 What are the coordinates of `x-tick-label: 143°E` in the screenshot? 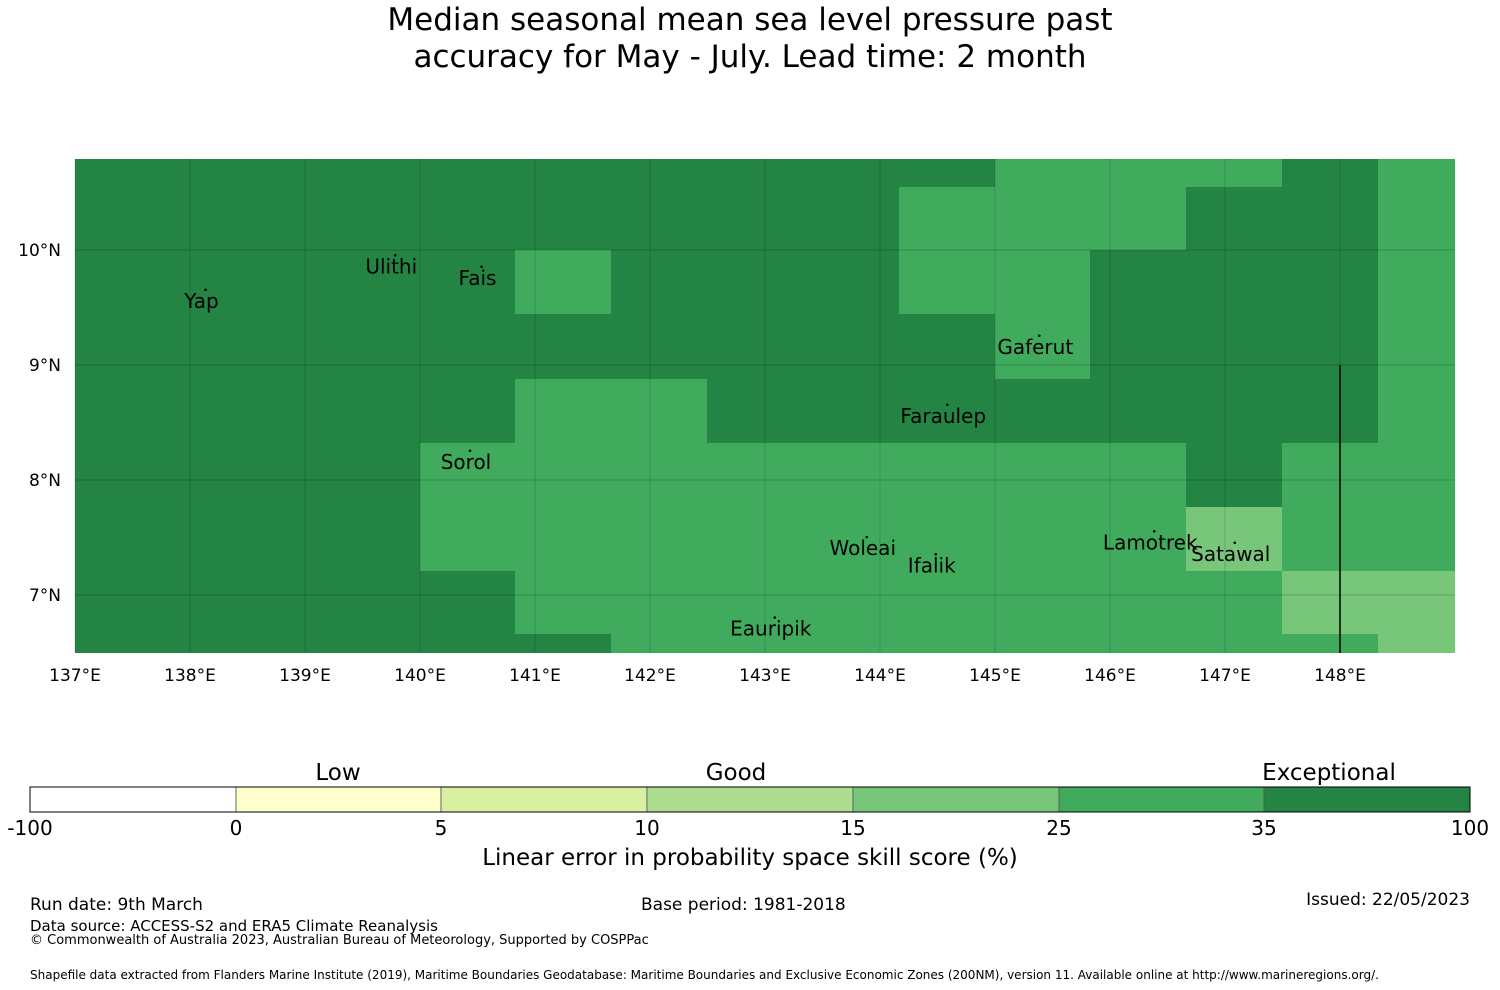 It's located at (765, 676).